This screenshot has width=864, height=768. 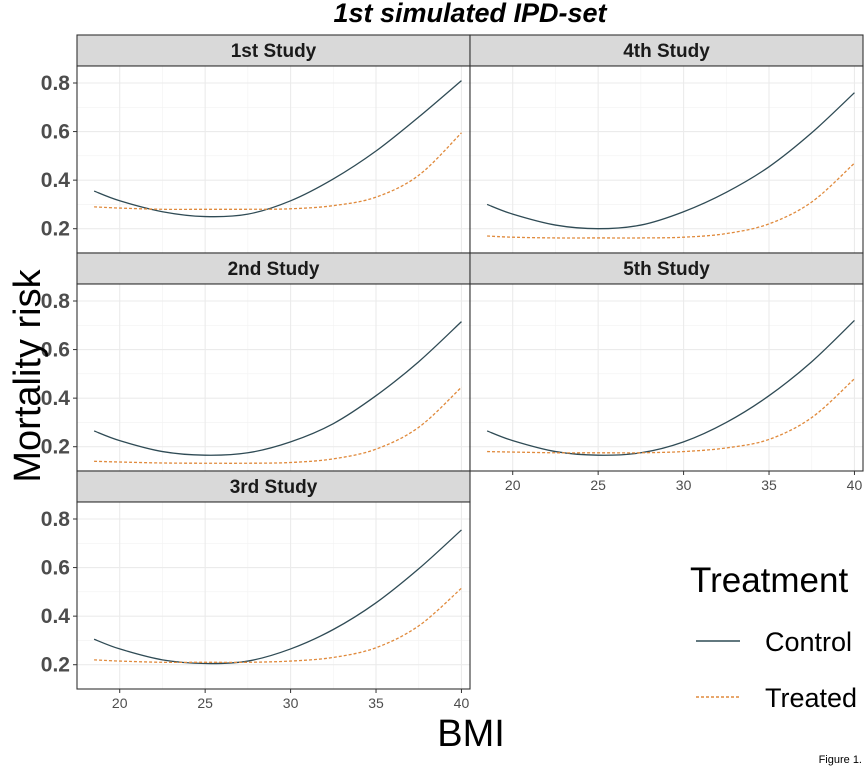 I want to click on panel: 4th Study, so click(x=666, y=144).